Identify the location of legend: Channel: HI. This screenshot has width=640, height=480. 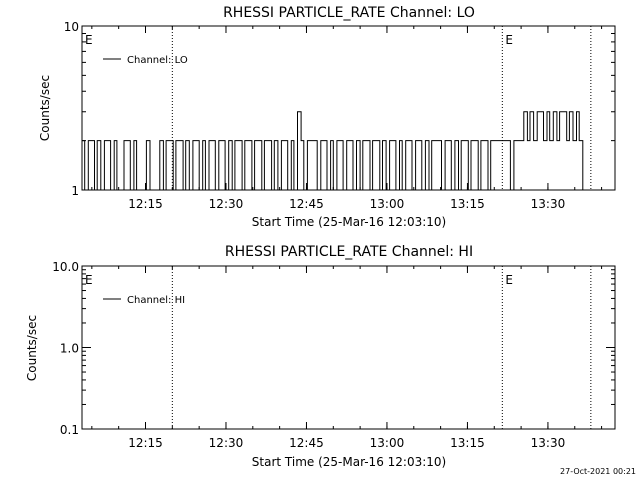
(144, 300).